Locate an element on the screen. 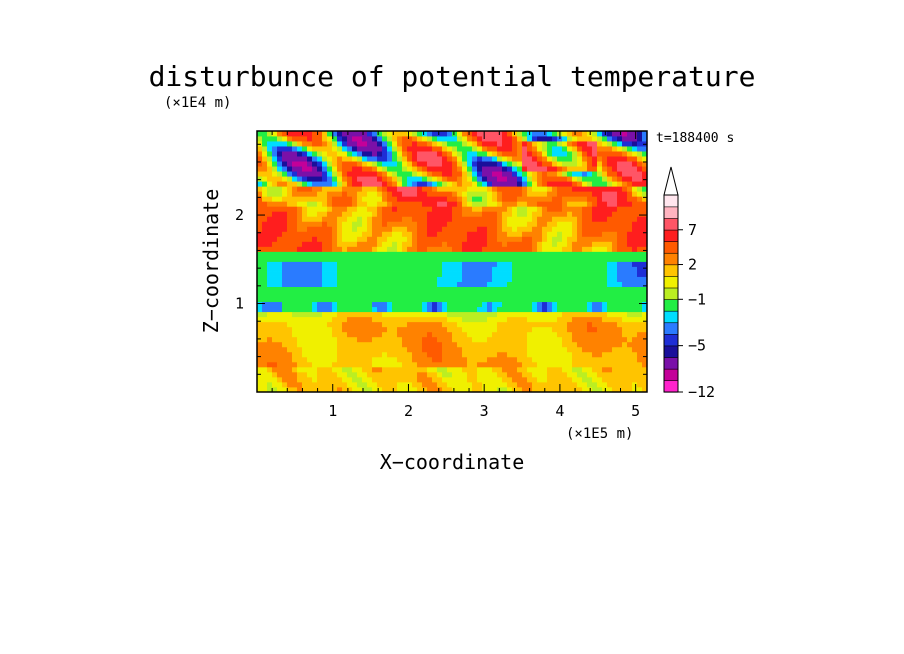  colorbar-frame is located at coordinates (671, 293).